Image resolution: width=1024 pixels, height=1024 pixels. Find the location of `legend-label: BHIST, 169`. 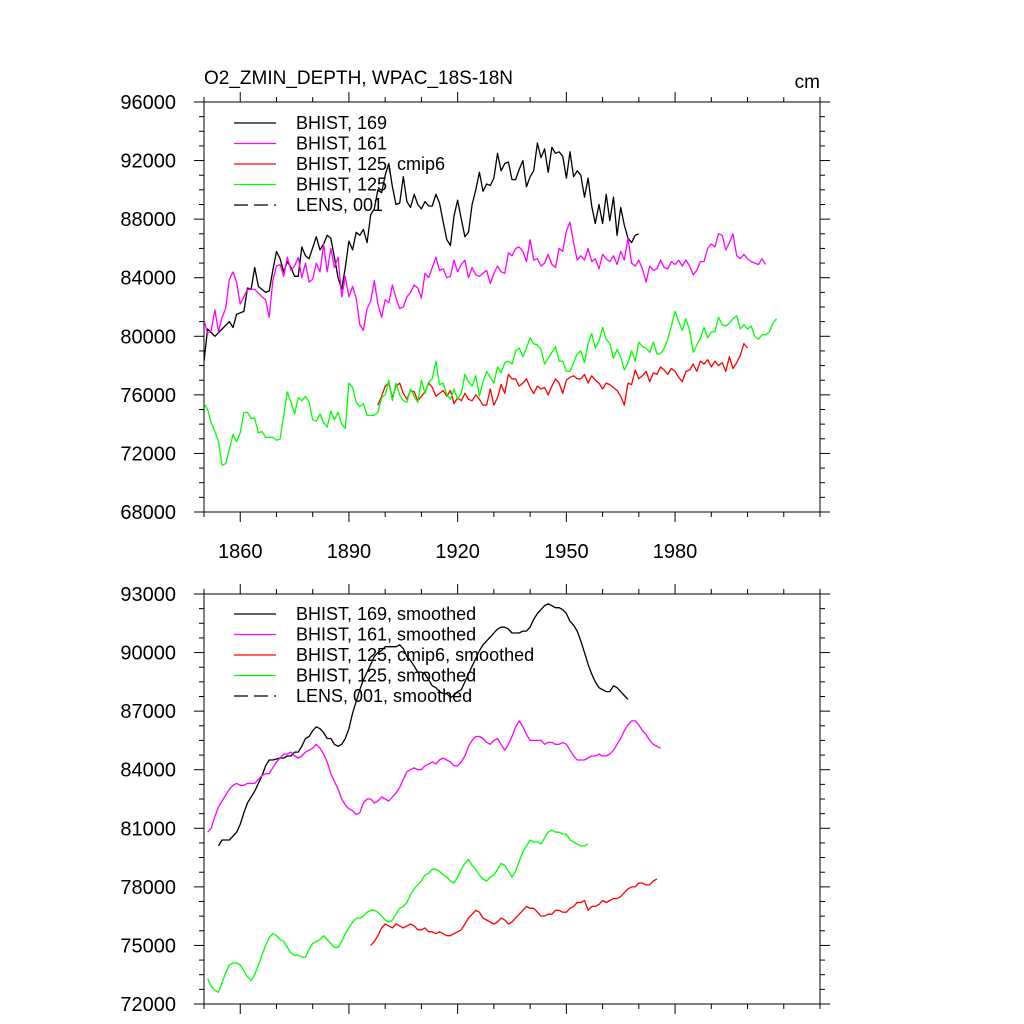

legend-label: BHIST, 169 is located at coordinates (341, 123).